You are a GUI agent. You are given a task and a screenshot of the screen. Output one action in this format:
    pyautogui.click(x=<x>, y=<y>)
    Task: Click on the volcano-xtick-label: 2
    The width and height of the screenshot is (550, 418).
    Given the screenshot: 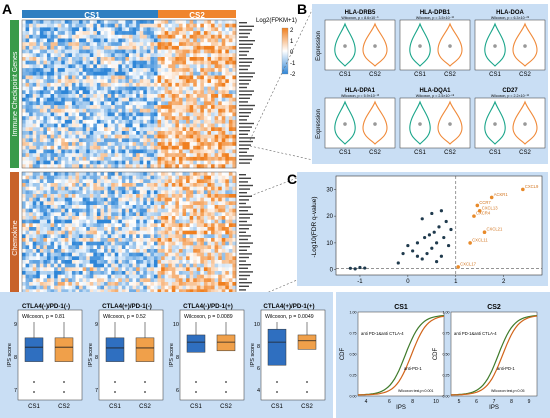 What is the action you would take?
    pyautogui.click(x=504, y=282)
    